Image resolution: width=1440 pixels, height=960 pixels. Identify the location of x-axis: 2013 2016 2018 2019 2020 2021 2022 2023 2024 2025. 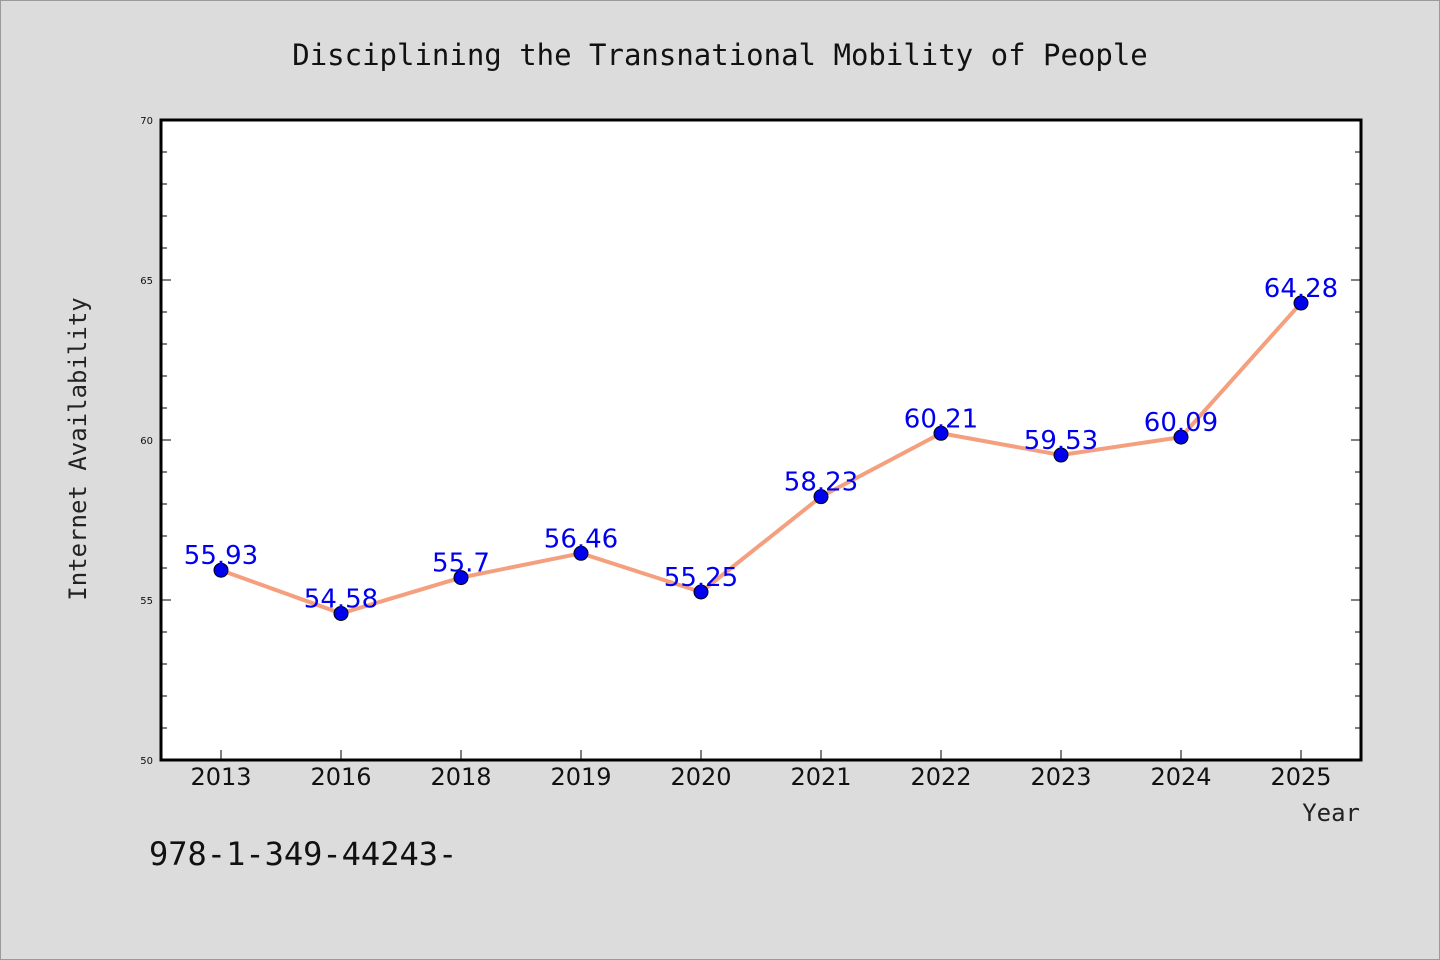
(761, 770).